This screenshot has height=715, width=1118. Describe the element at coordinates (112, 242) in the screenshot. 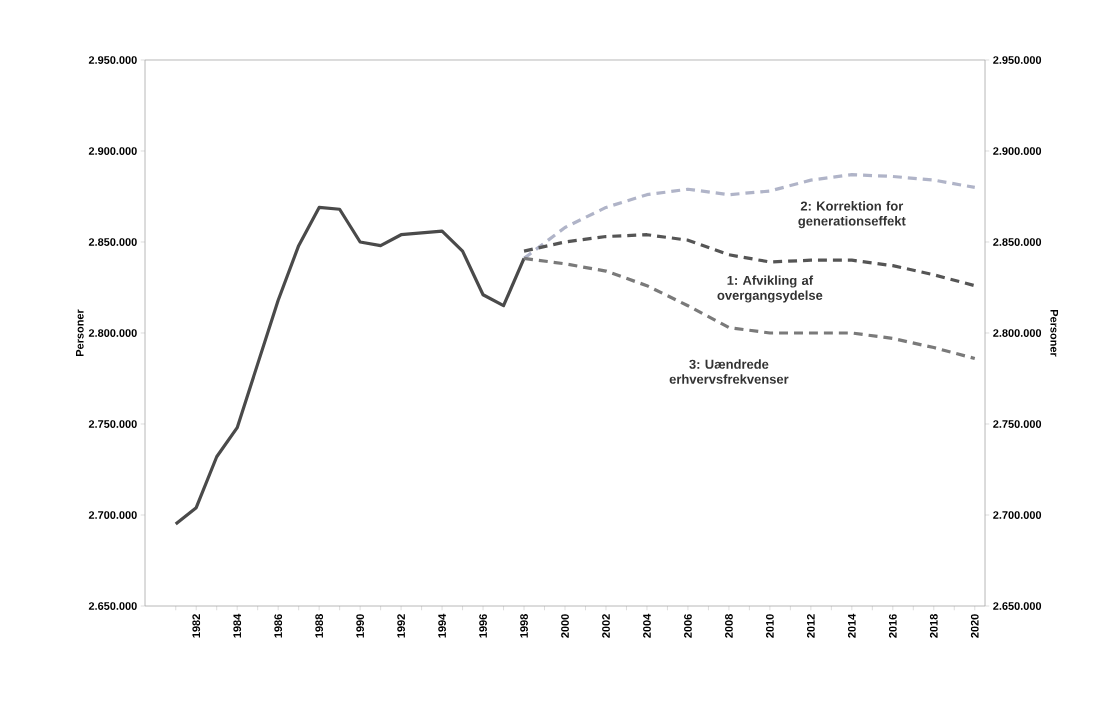

I see `y-tick-label: 2.850.000` at that location.